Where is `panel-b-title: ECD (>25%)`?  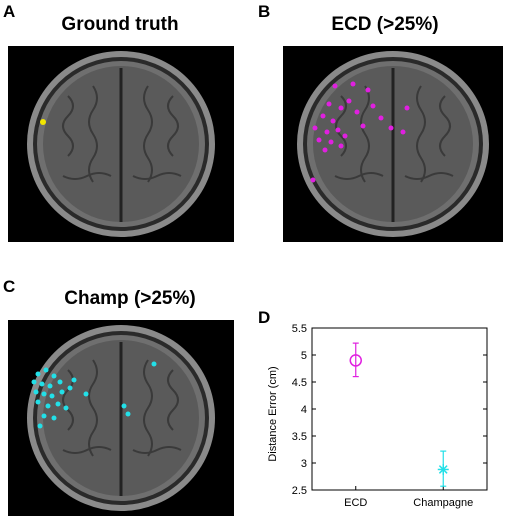
panel-b-title: ECD (>25%) is located at coordinates (385, 24).